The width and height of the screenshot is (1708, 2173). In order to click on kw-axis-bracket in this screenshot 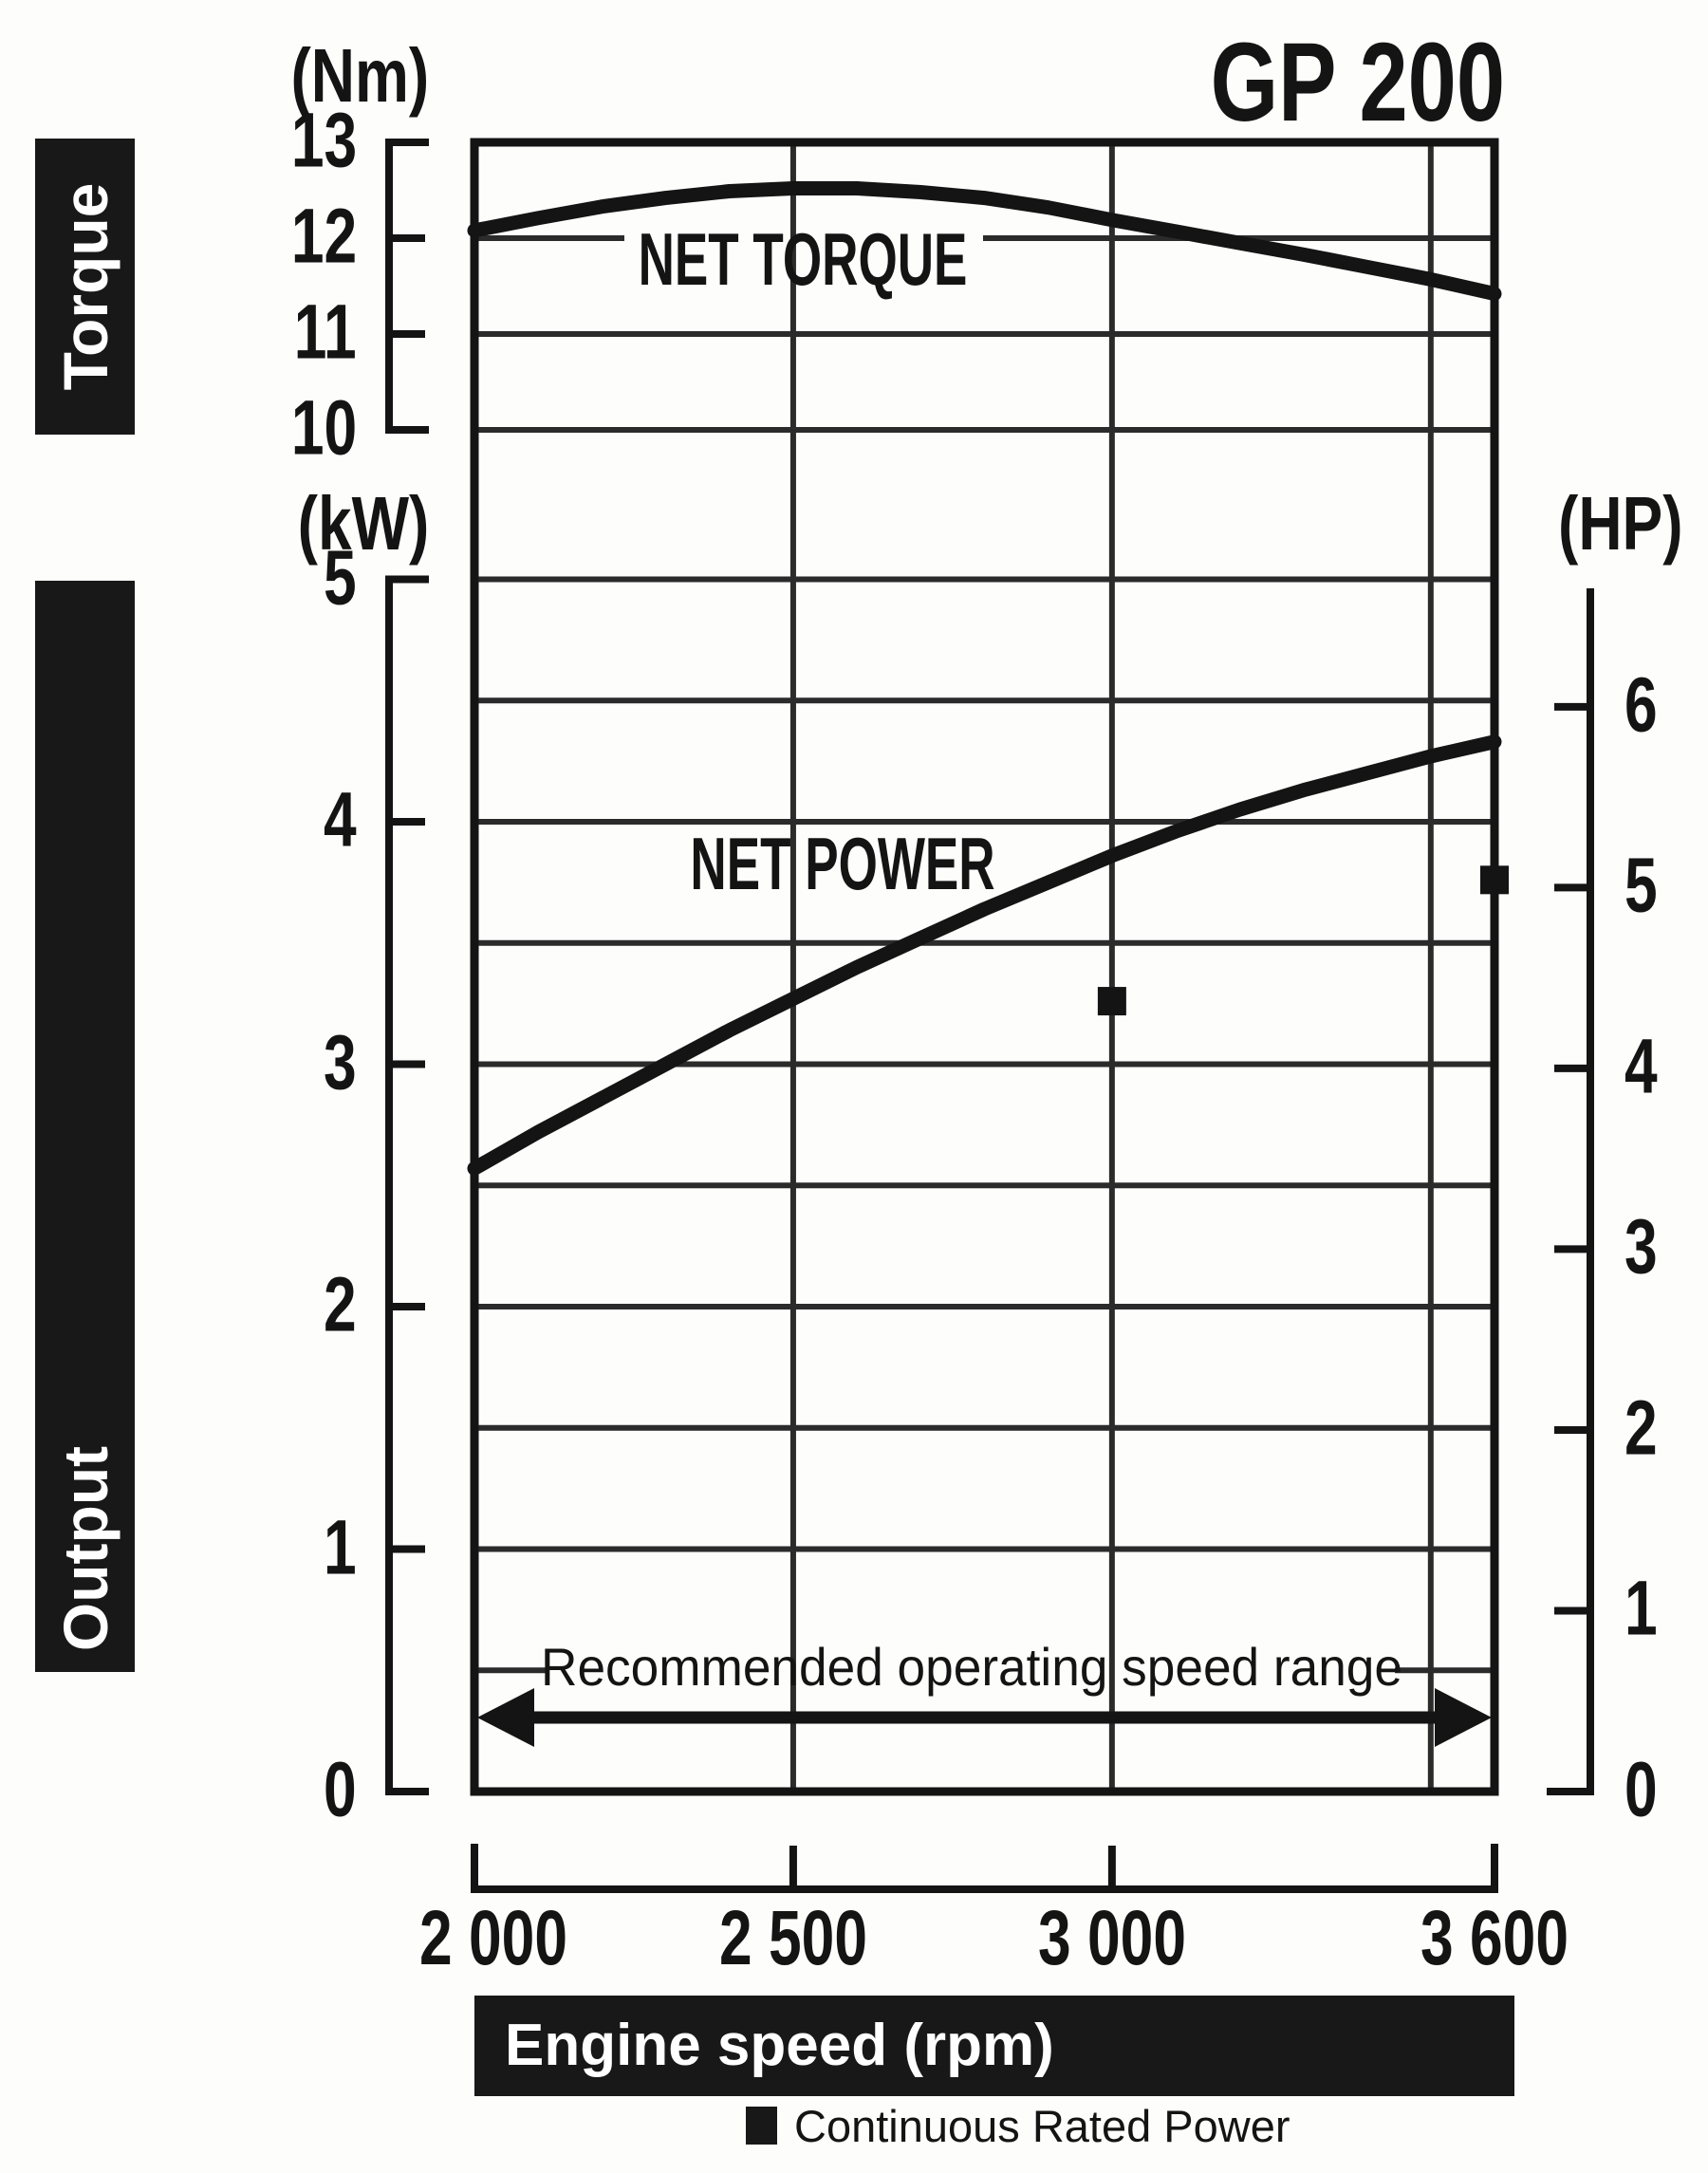, I will do `click(407, 1185)`.